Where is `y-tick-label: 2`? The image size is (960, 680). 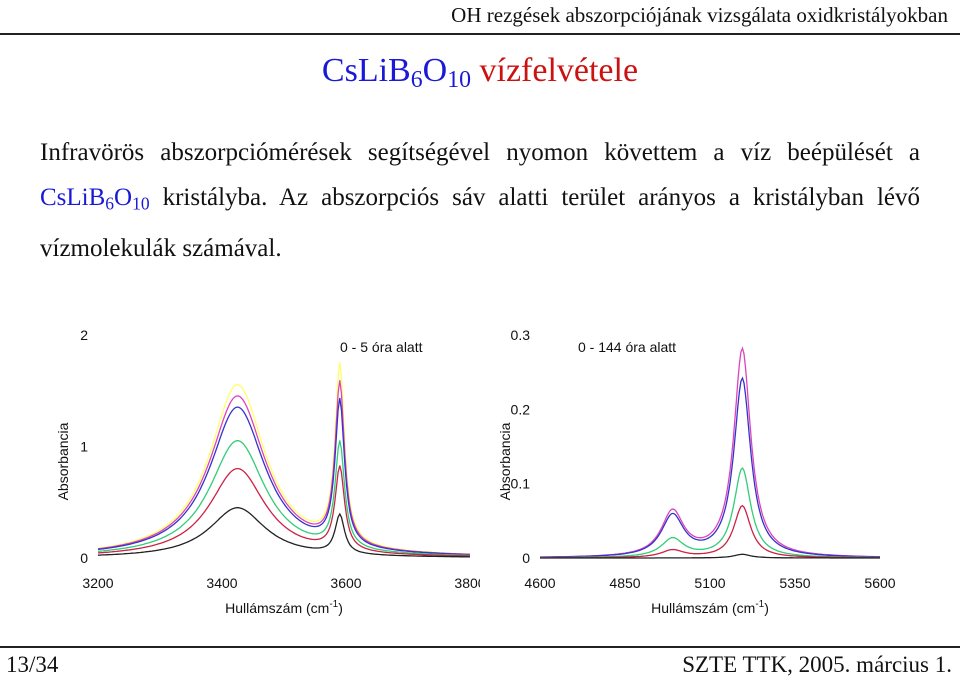 y-tick-label: 2 is located at coordinates (84, 335).